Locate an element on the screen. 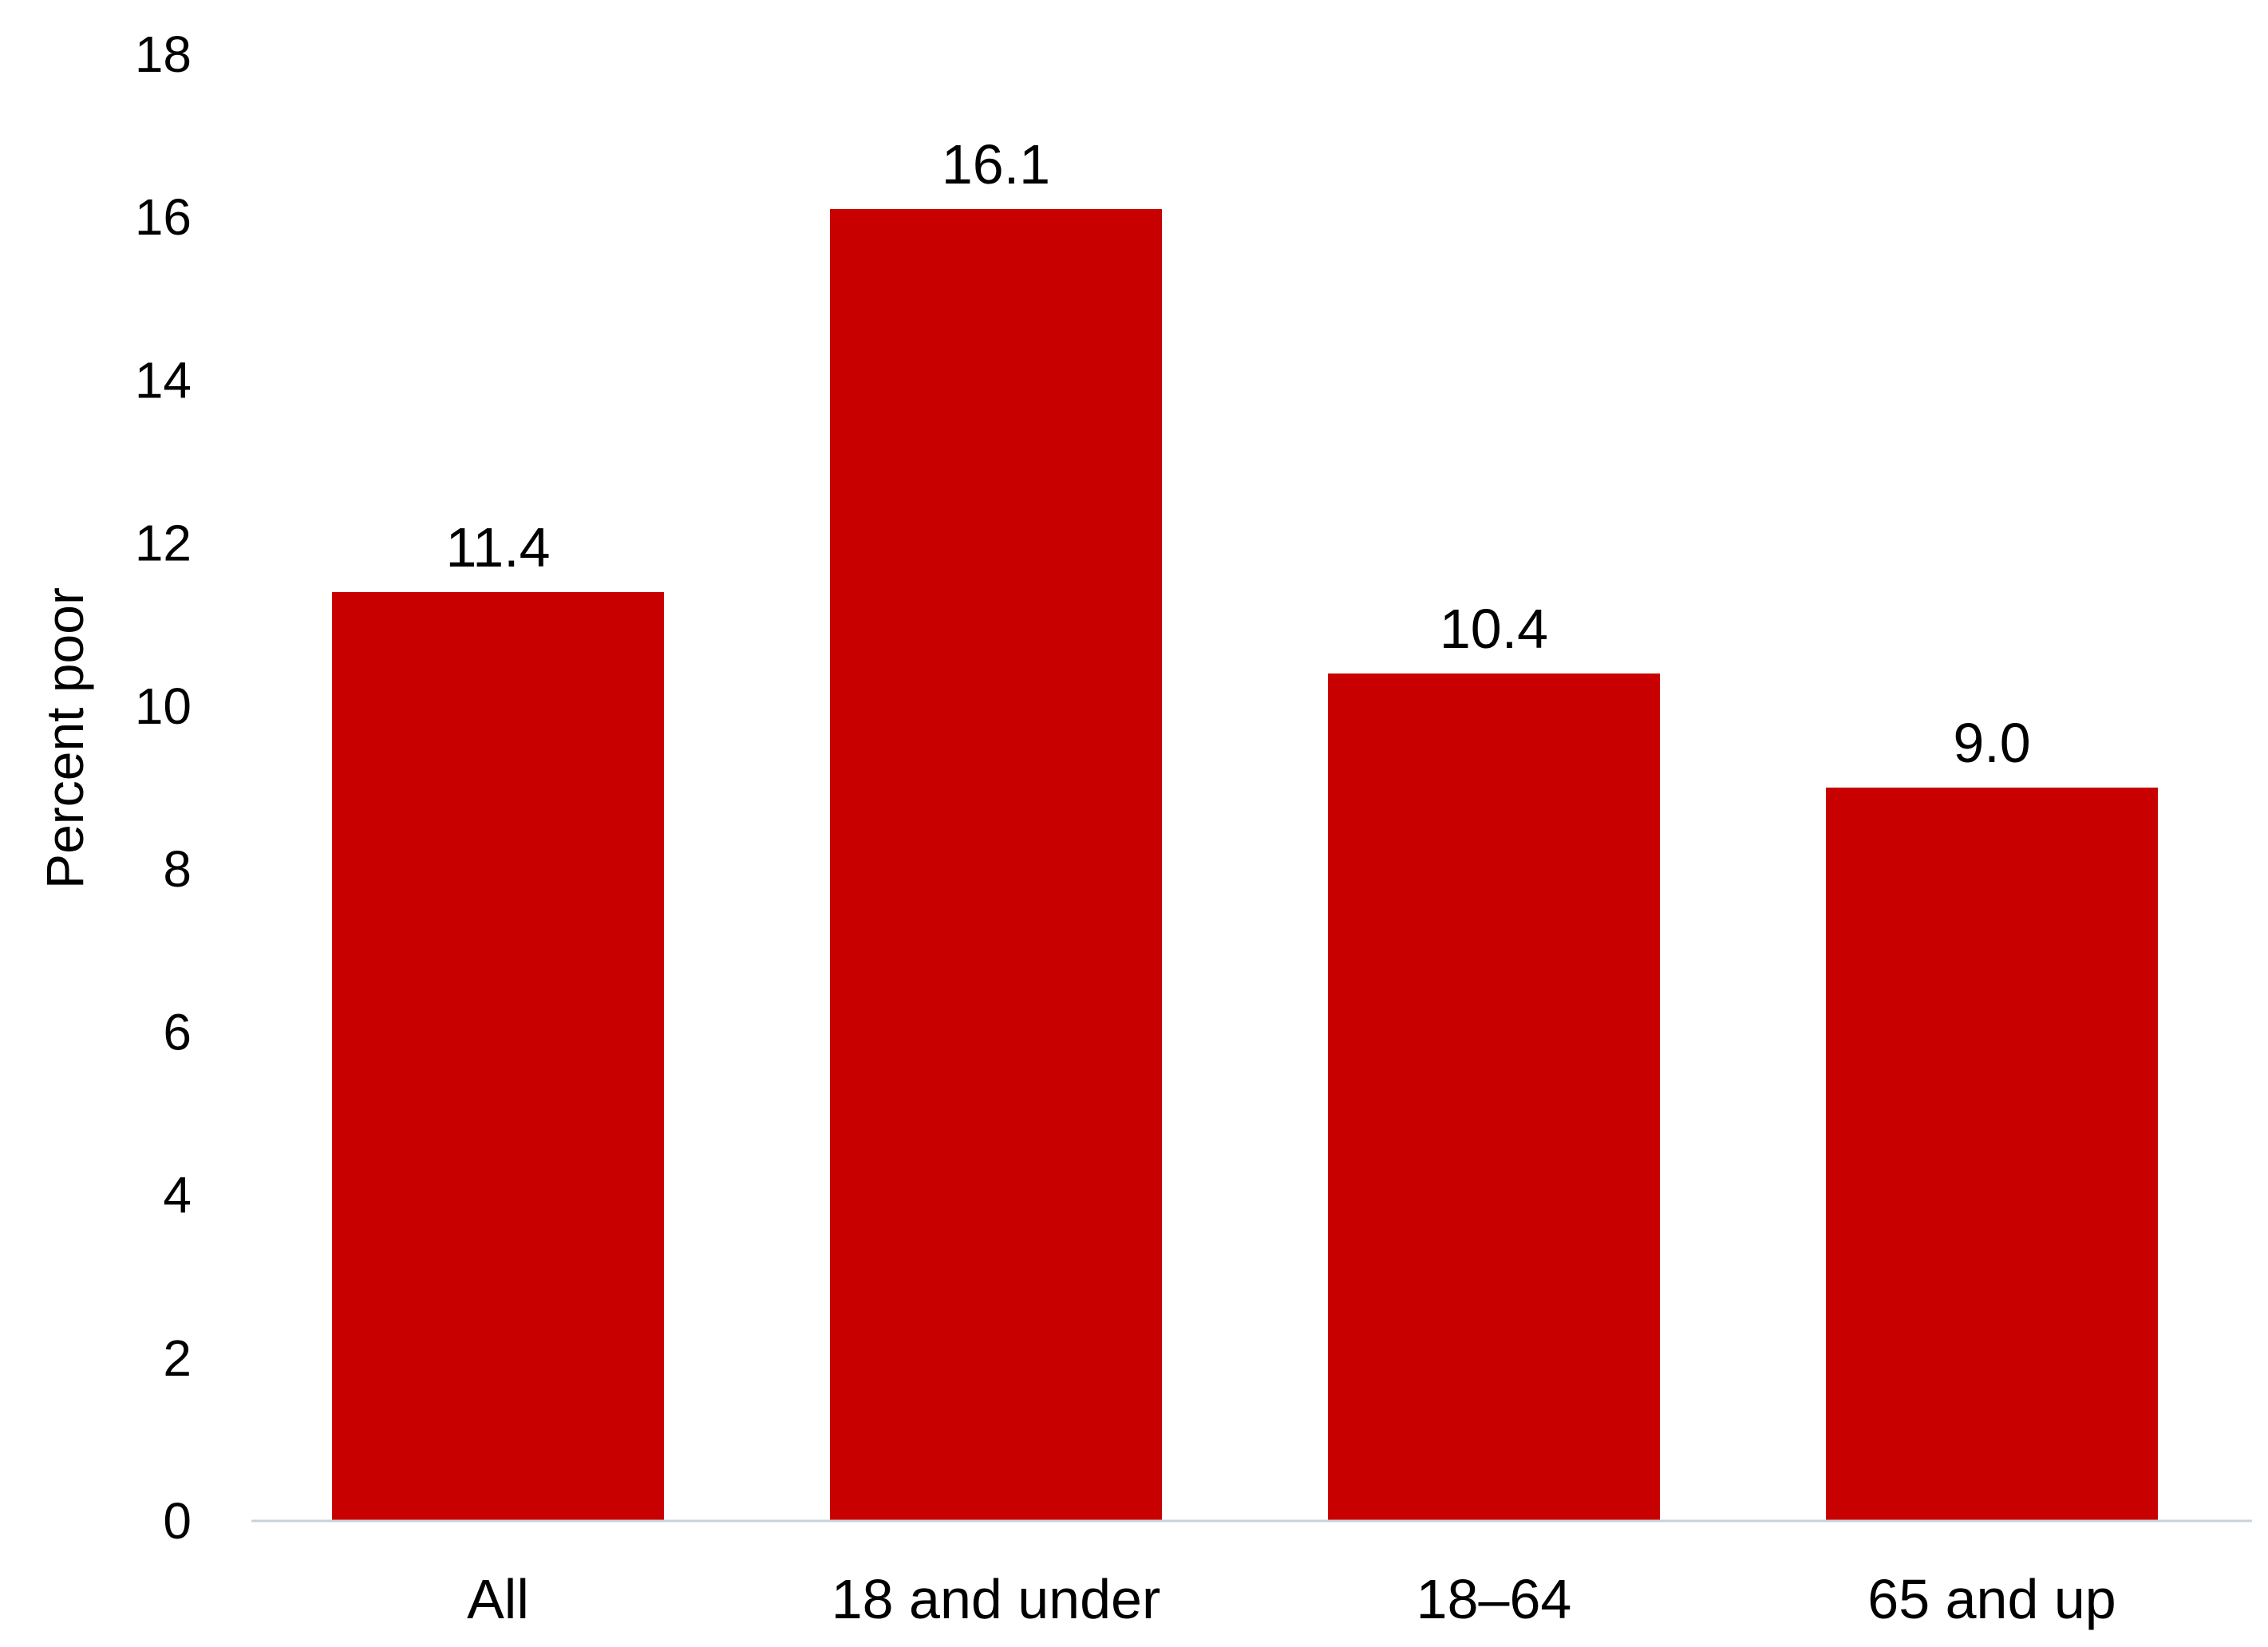  category-labels: All 18 and under 18–64 65 and up is located at coordinates (1291, 1599).